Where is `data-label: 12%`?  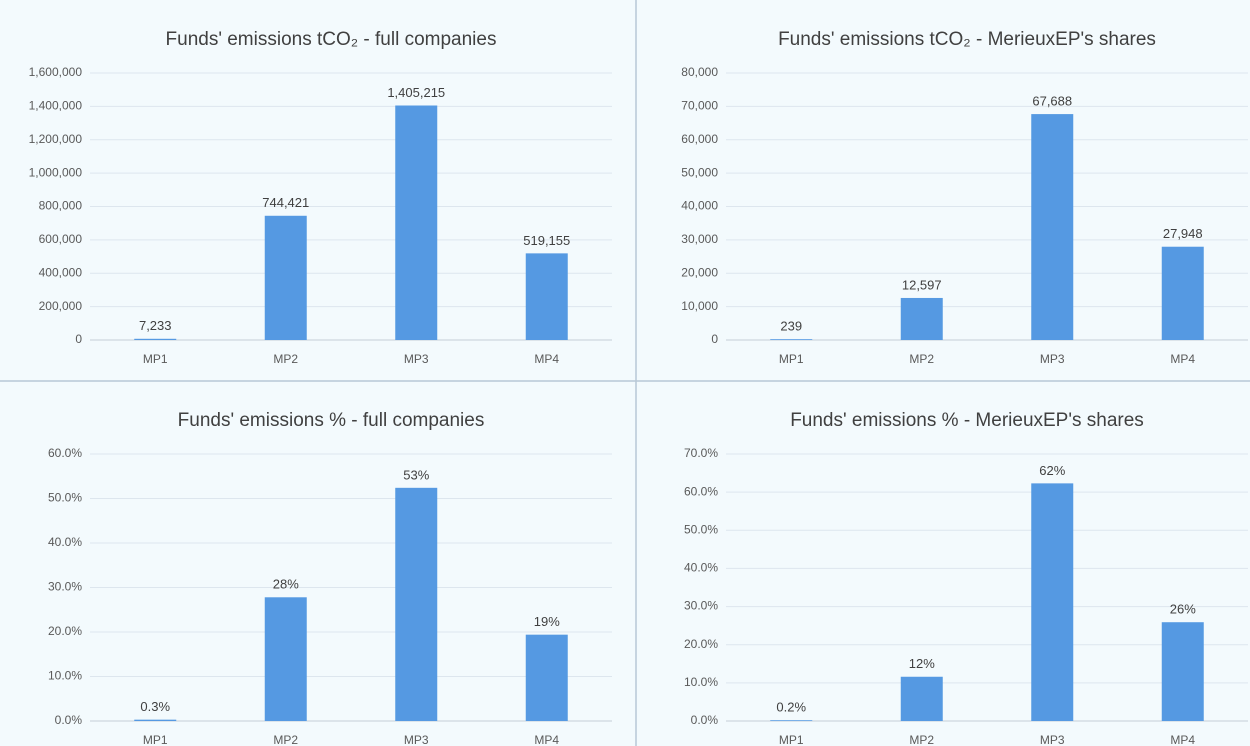
data-label: 12% is located at coordinates (922, 663).